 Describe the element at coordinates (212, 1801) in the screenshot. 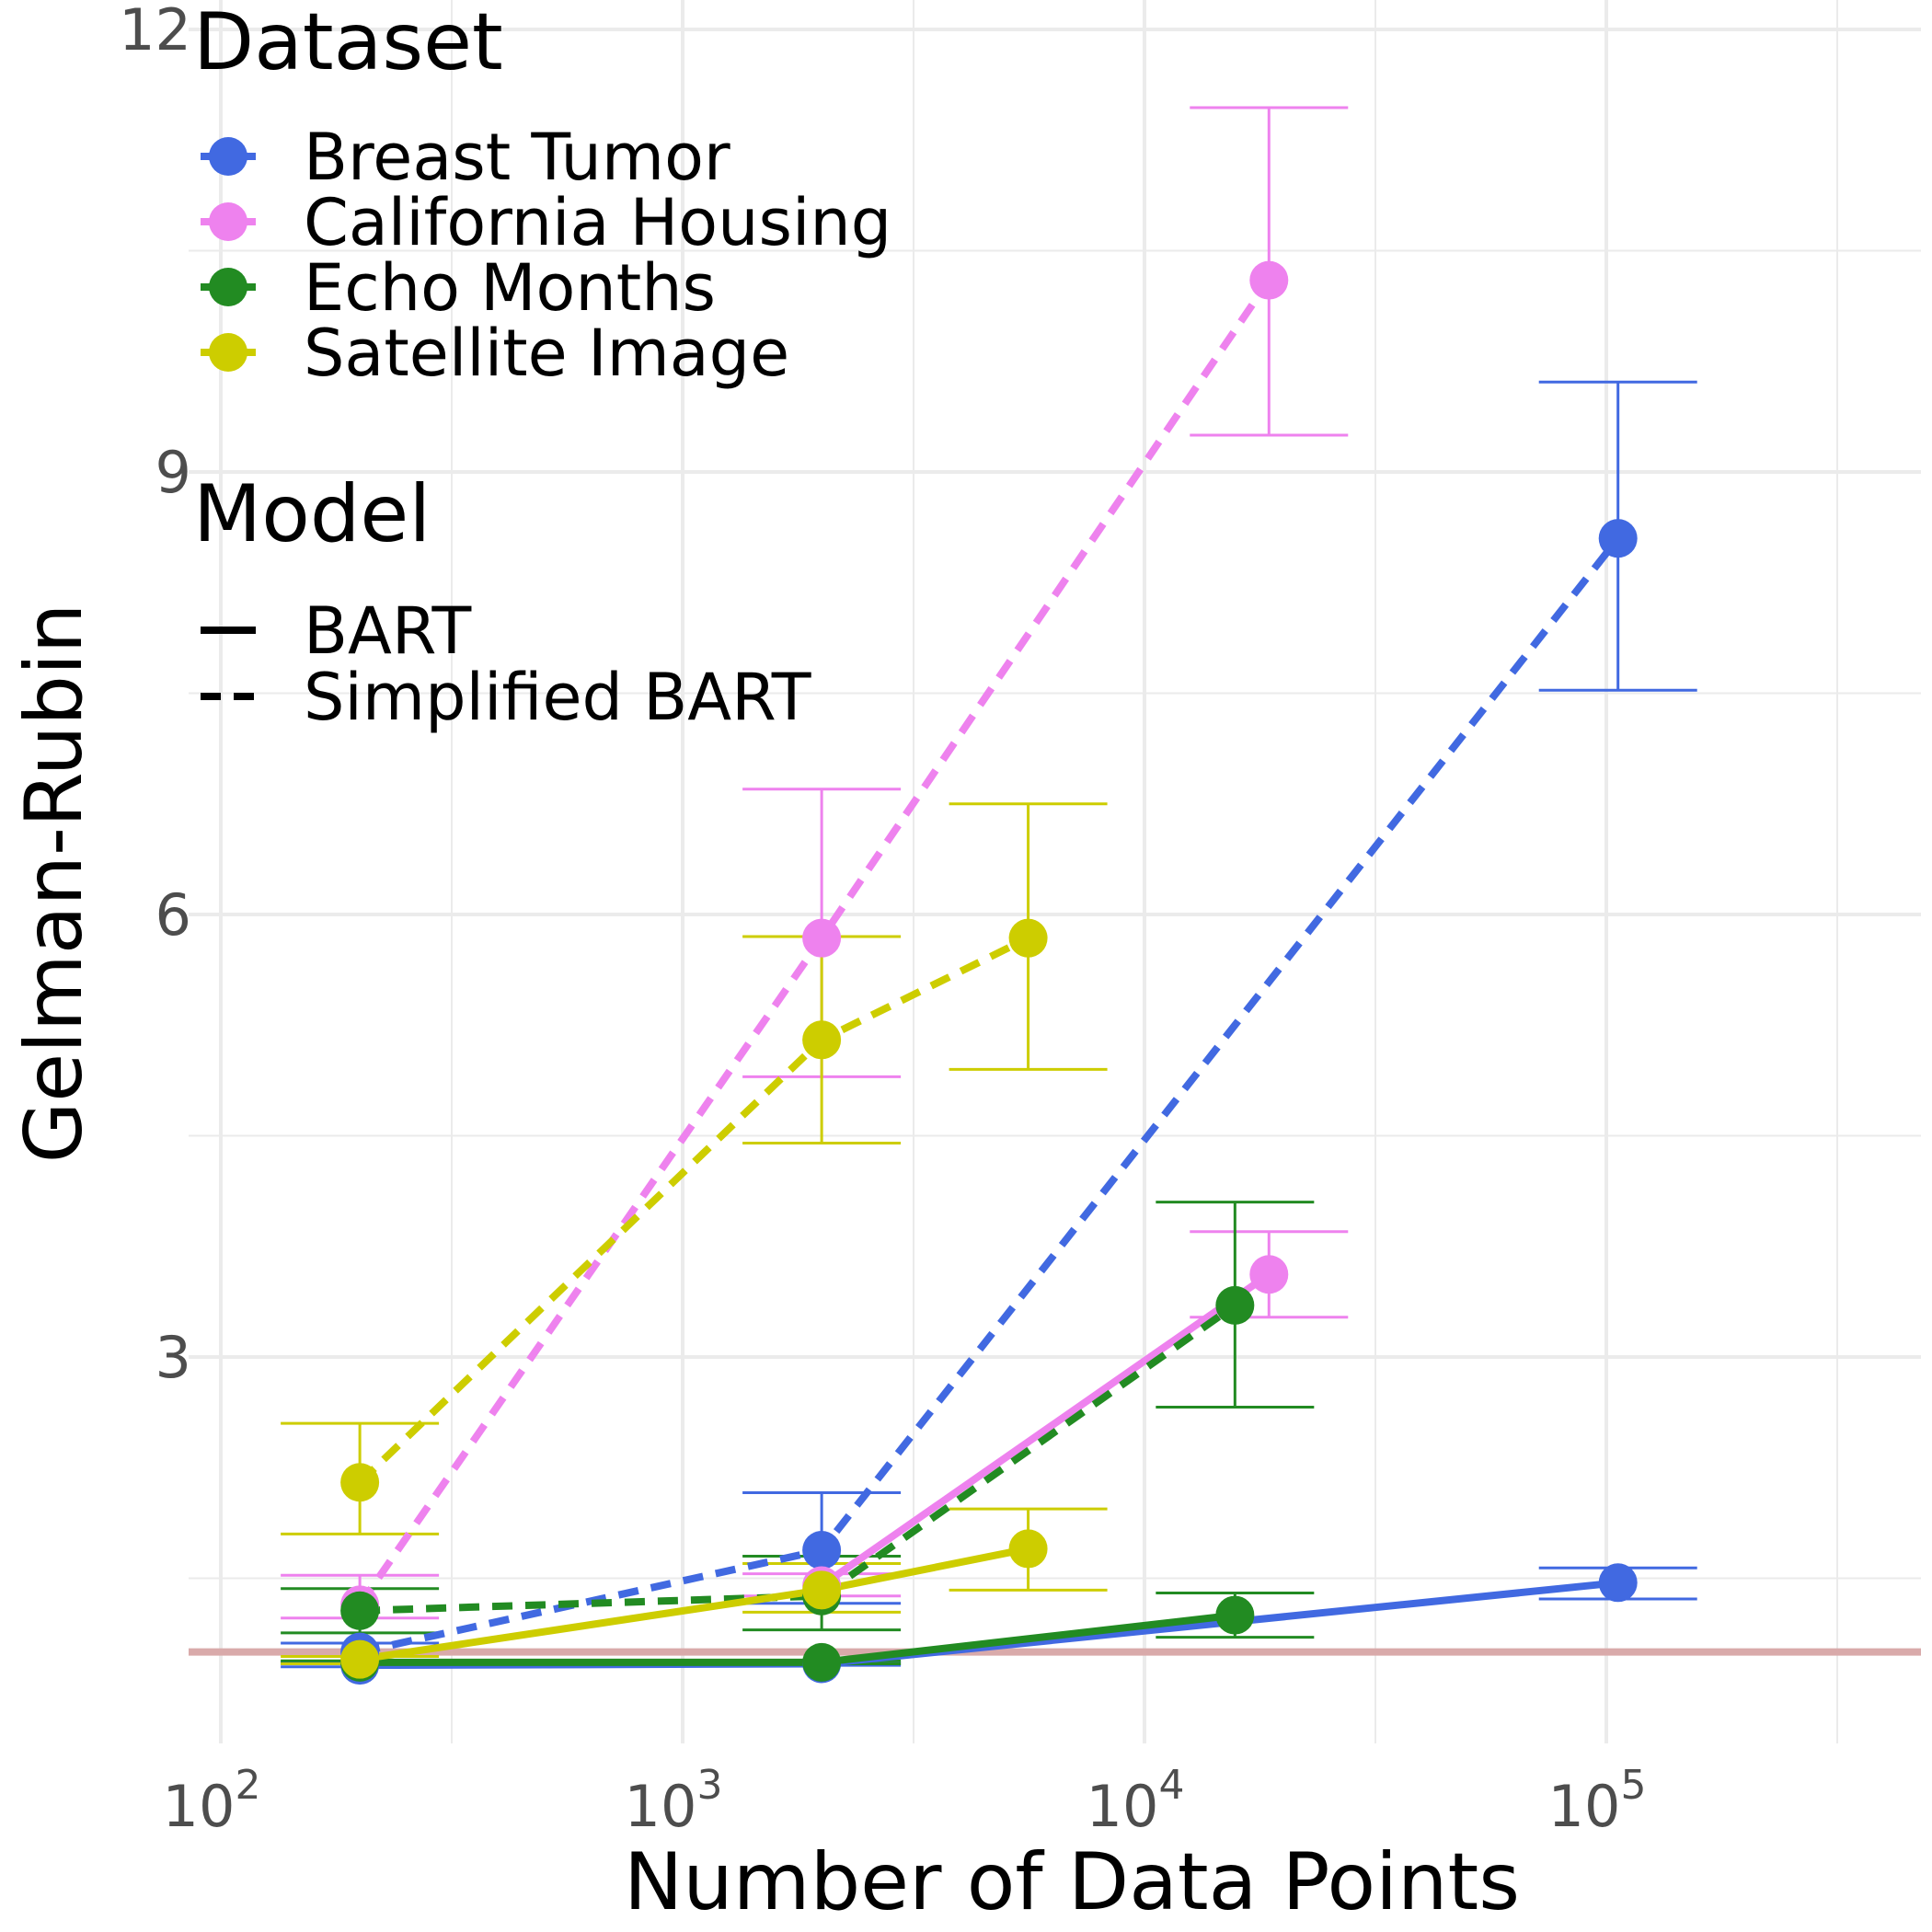

I see `x-tick-label: 10²` at that location.